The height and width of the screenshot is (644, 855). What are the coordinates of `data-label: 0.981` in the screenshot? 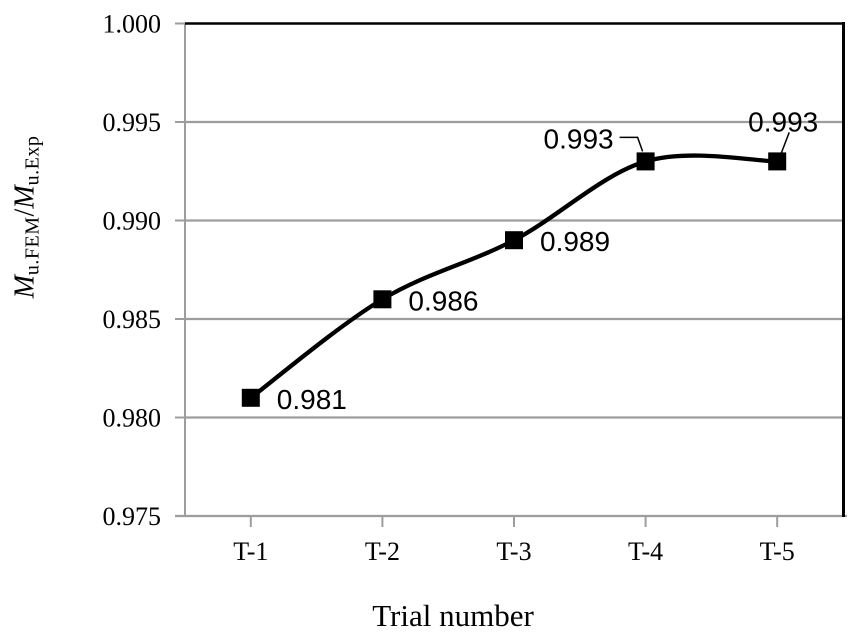 It's located at (312, 399).